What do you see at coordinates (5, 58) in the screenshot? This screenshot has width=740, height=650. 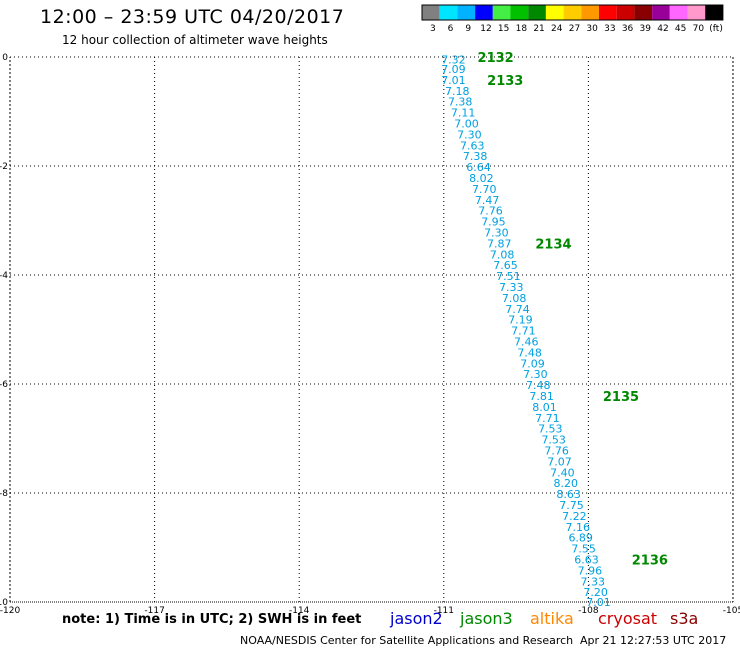 I see `y-tick-label: 0` at bounding box center [5, 58].